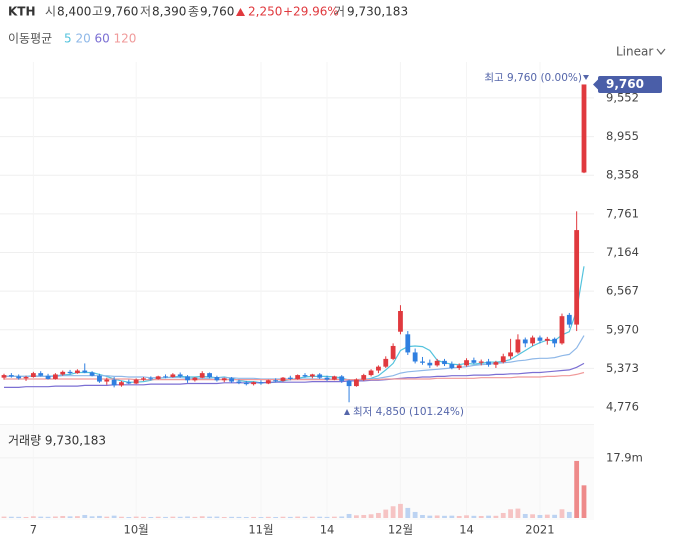 This screenshot has width=681, height=538. I want to click on price-tag, so click(630, 84).